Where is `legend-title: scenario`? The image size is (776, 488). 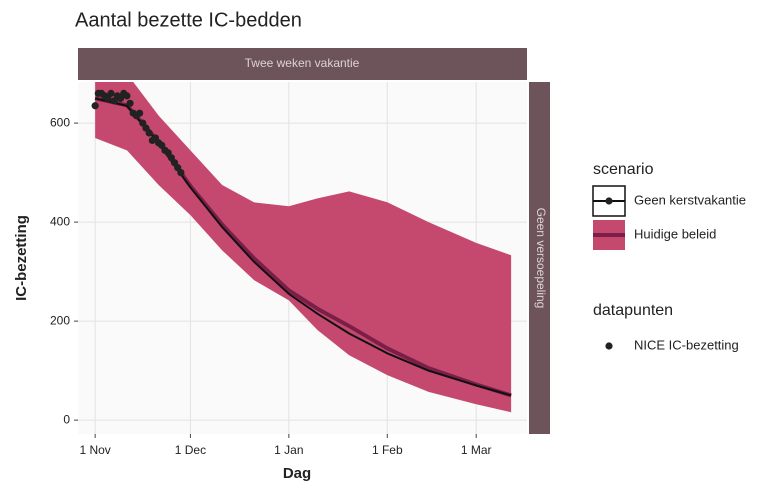
legend-title: scenario is located at coordinates (623, 169).